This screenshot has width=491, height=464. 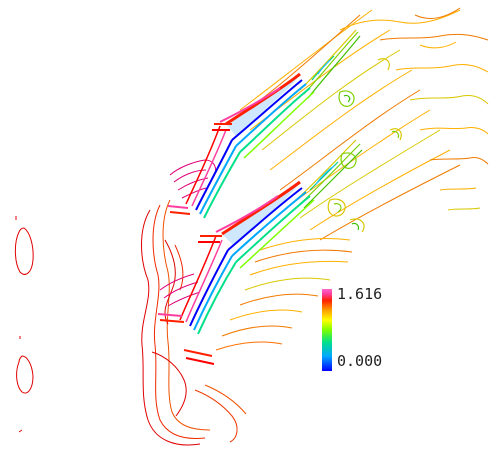 What do you see at coordinates (250, 145) in the screenshot?
I see `blade-upper` at bounding box center [250, 145].